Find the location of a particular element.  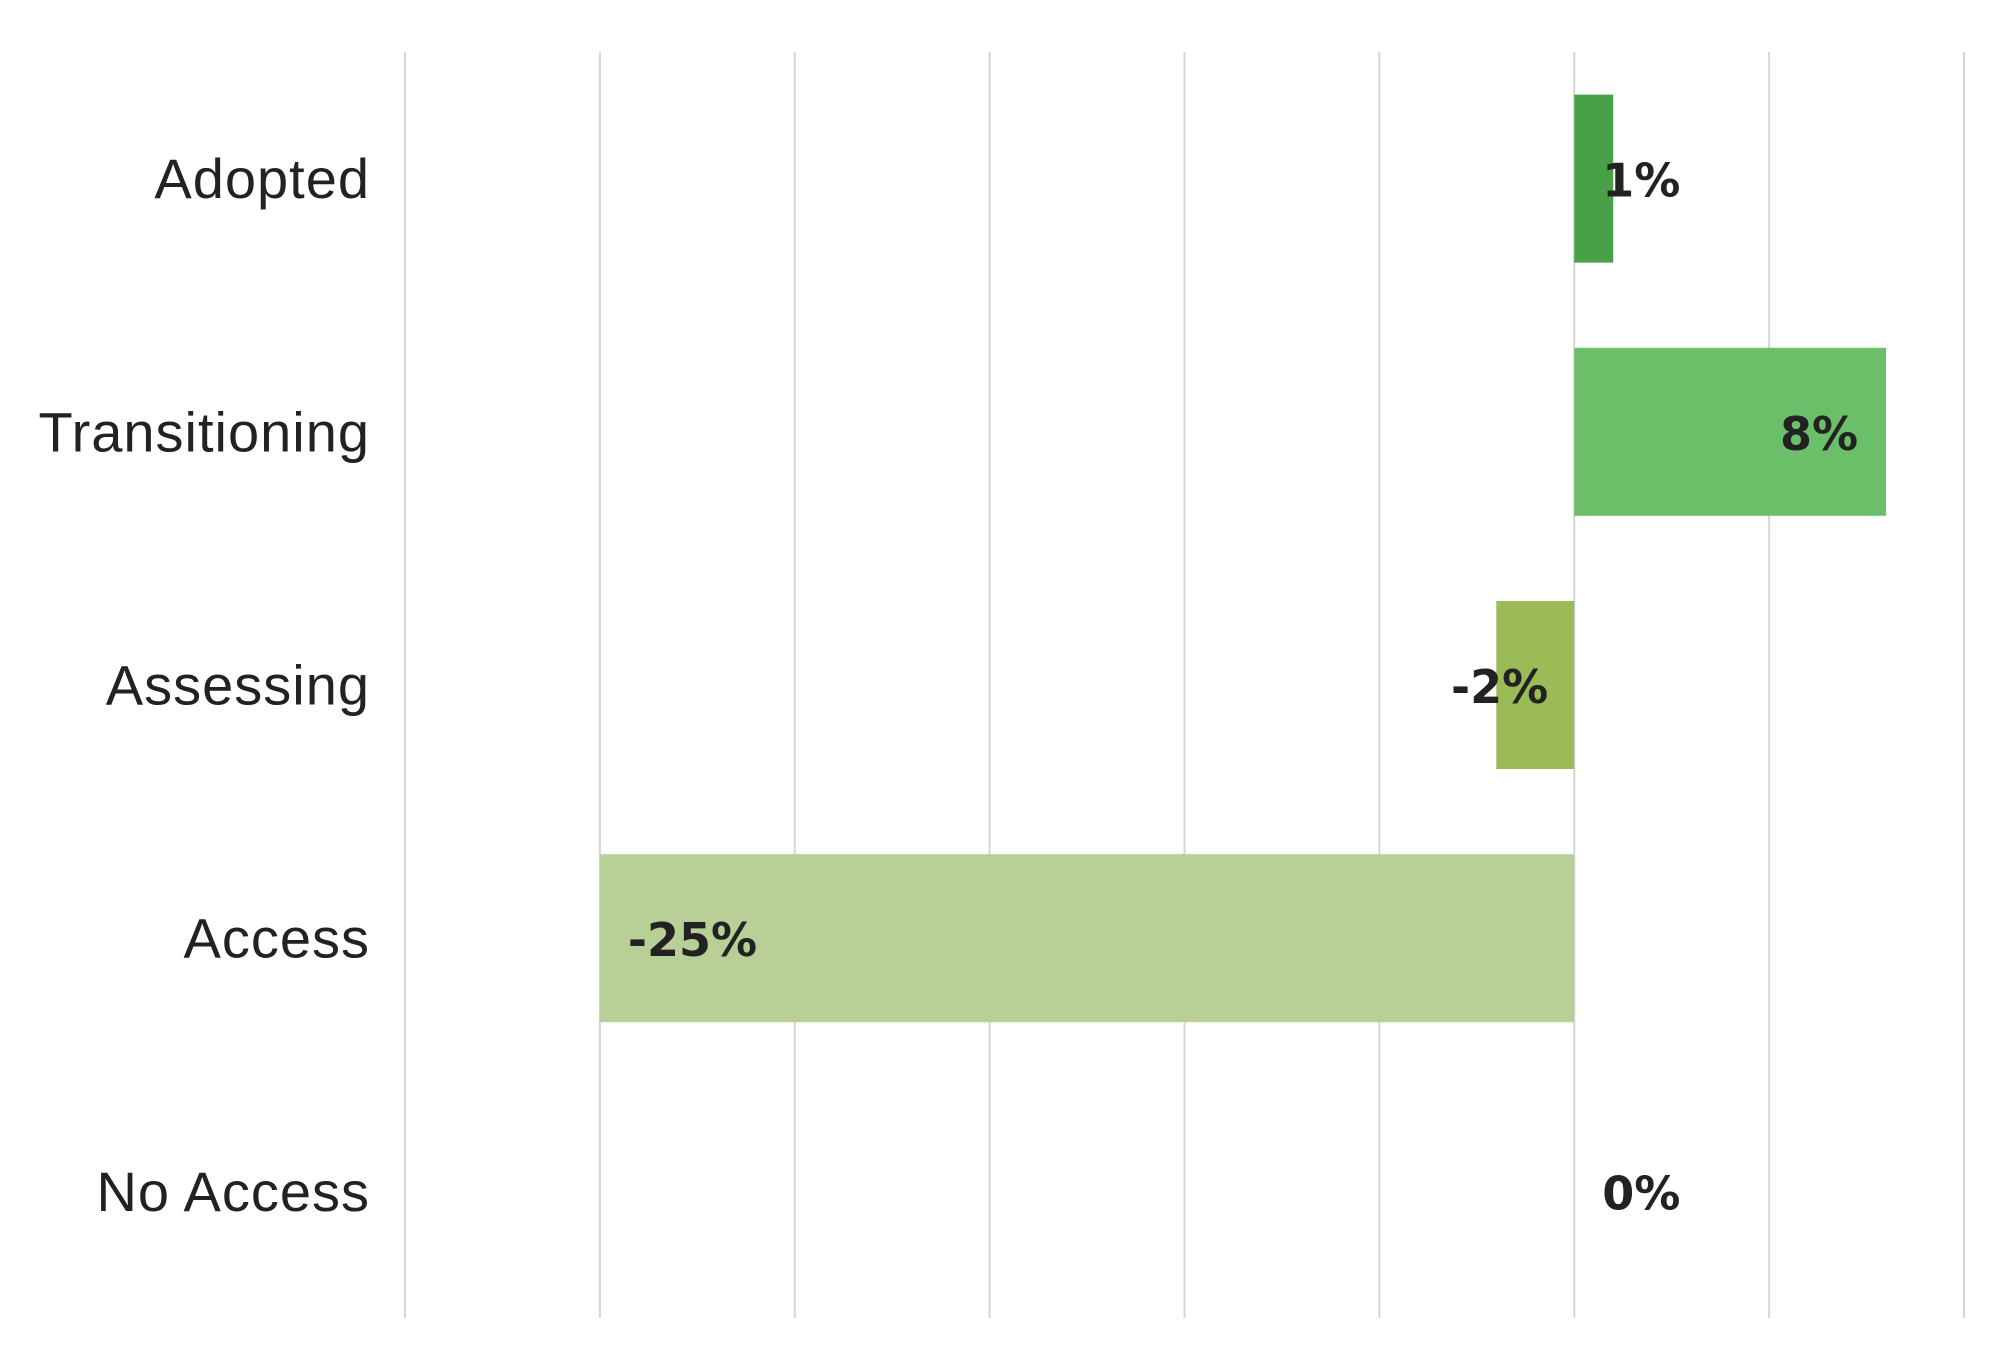

data-label: 1% is located at coordinates (1641, 181).